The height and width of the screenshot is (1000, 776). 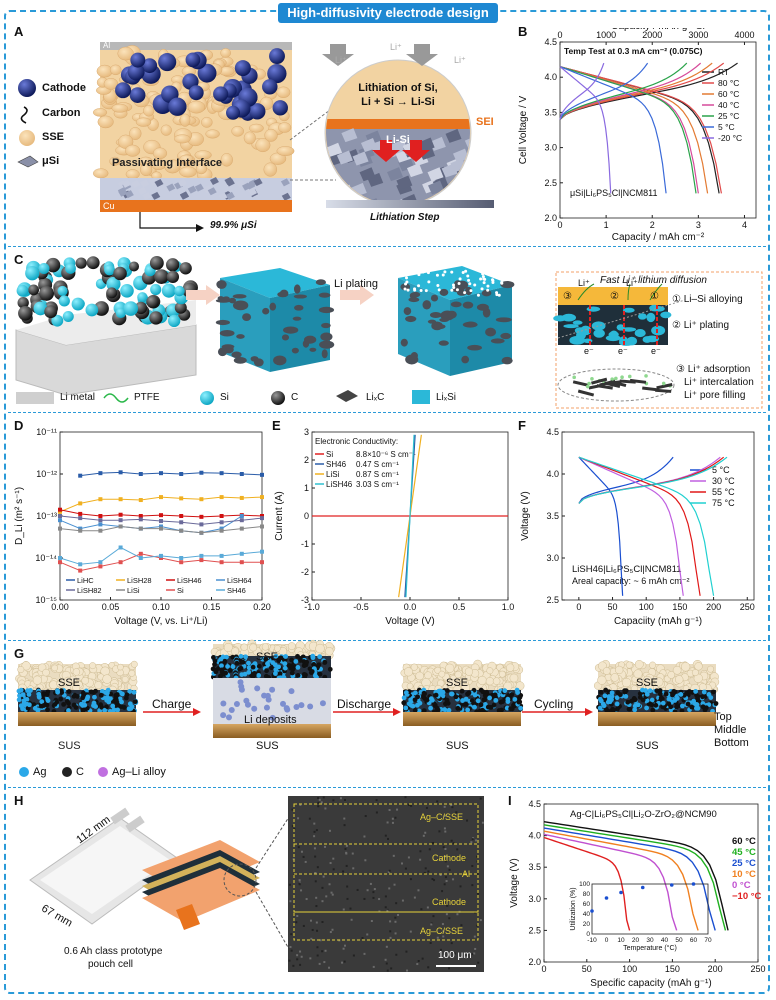 I want to click on x-tick-label: 0.05, so click(x=111, y=607).